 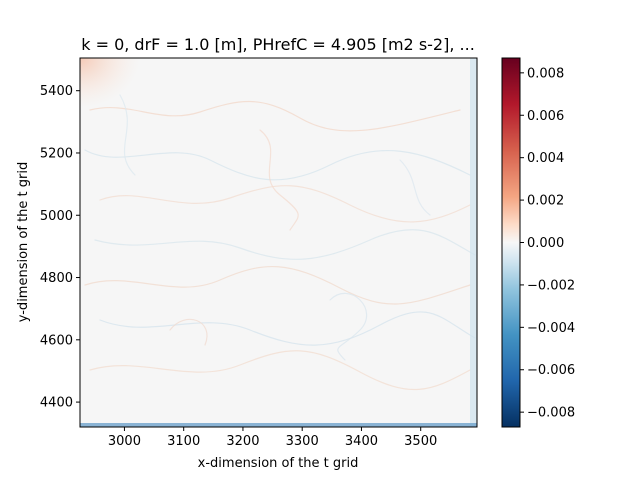 What do you see at coordinates (278, 463) in the screenshot?
I see `x-axis-label: x-dimension of the t grid` at bounding box center [278, 463].